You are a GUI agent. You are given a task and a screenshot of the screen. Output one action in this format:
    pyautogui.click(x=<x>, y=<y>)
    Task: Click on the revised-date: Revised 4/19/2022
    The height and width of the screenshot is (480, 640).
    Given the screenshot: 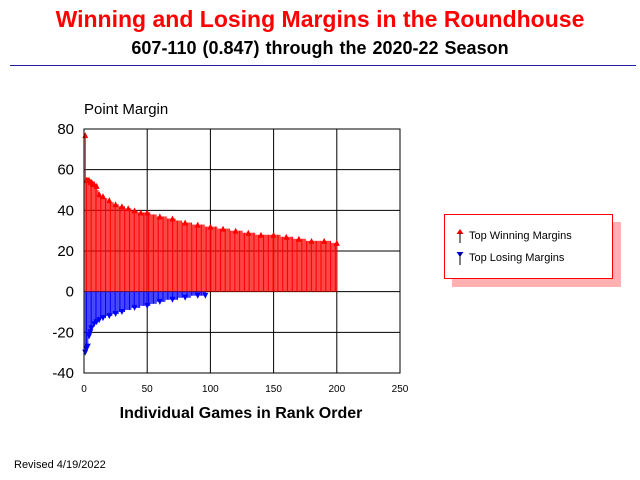 What is the action you would take?
    pyautogui.click(x=60, y=465)
    